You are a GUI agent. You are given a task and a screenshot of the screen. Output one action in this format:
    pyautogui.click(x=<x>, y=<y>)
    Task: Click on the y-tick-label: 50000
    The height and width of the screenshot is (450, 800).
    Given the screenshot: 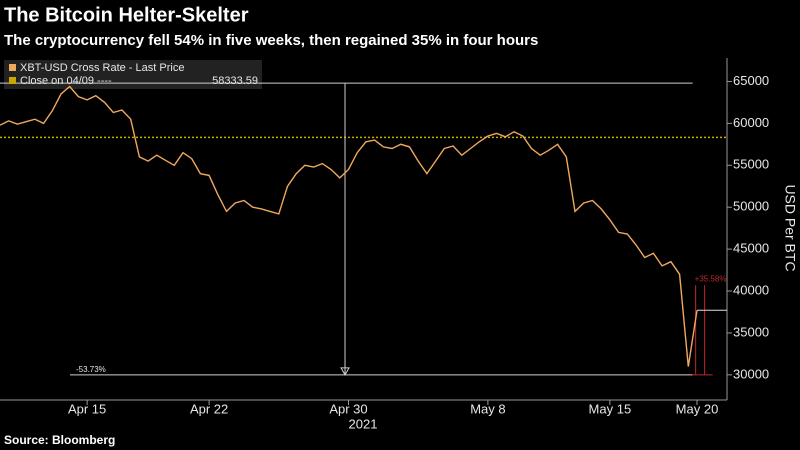 What is the action you would take?
    pyautogui.click(x=751, y=206)
    